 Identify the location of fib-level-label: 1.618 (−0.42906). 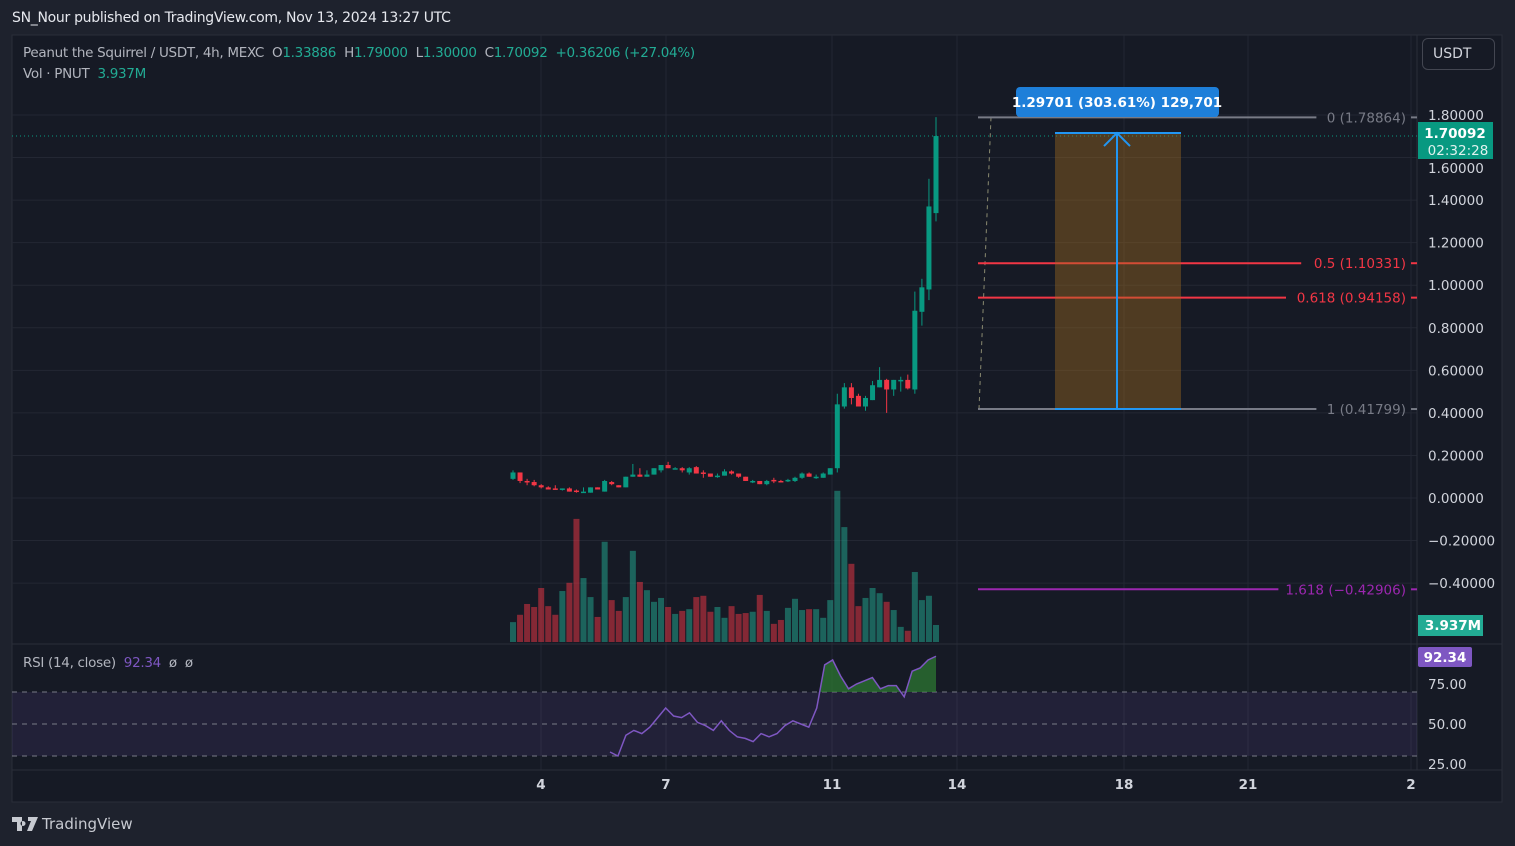
(1345, 590).